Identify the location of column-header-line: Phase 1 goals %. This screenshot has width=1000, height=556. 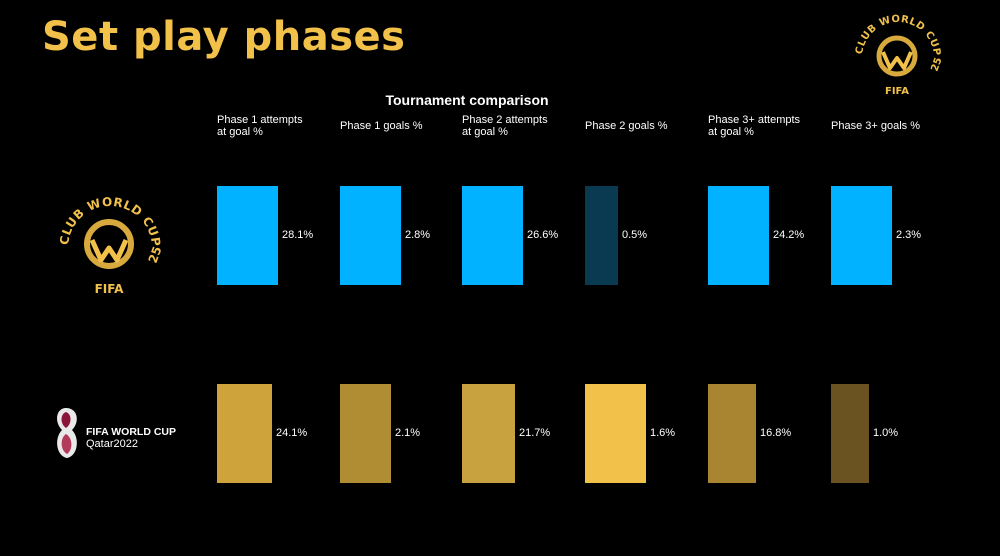
(381, 126).